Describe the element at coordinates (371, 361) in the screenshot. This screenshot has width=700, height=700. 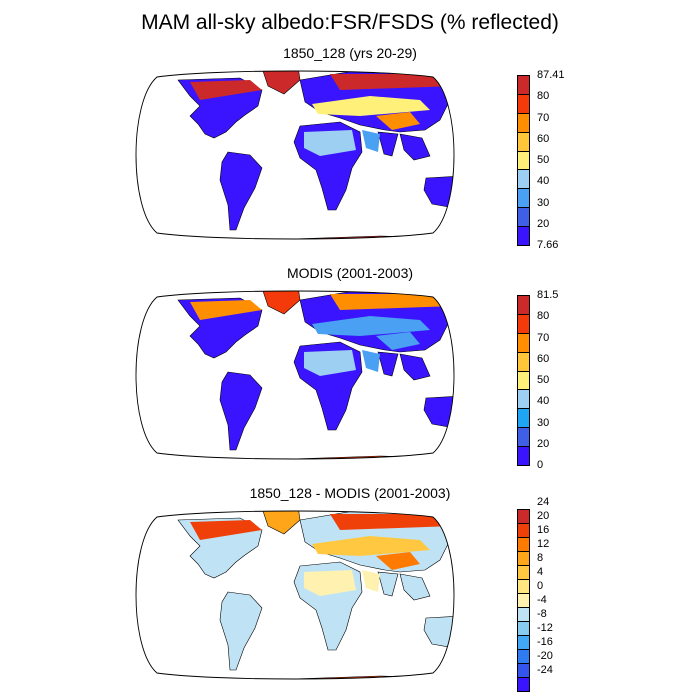
I see `modis-region-arabia` at that location.